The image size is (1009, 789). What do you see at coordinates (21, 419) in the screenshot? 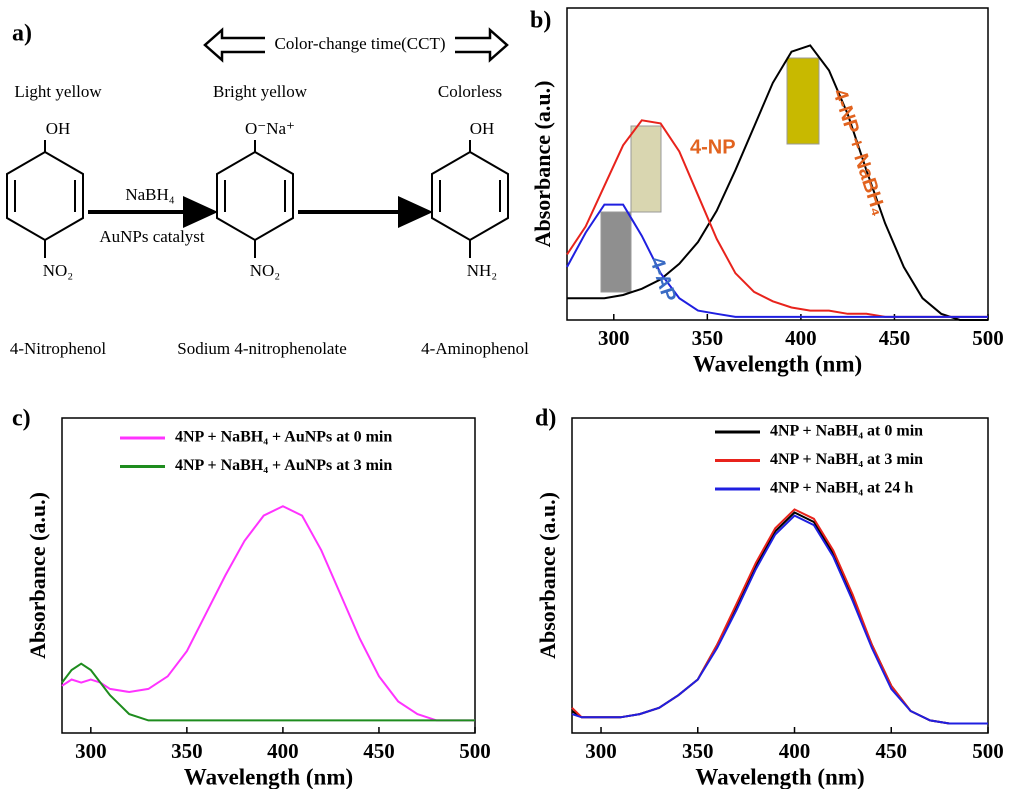
I see `panel-label: c)` at bounding box center [21, 419].